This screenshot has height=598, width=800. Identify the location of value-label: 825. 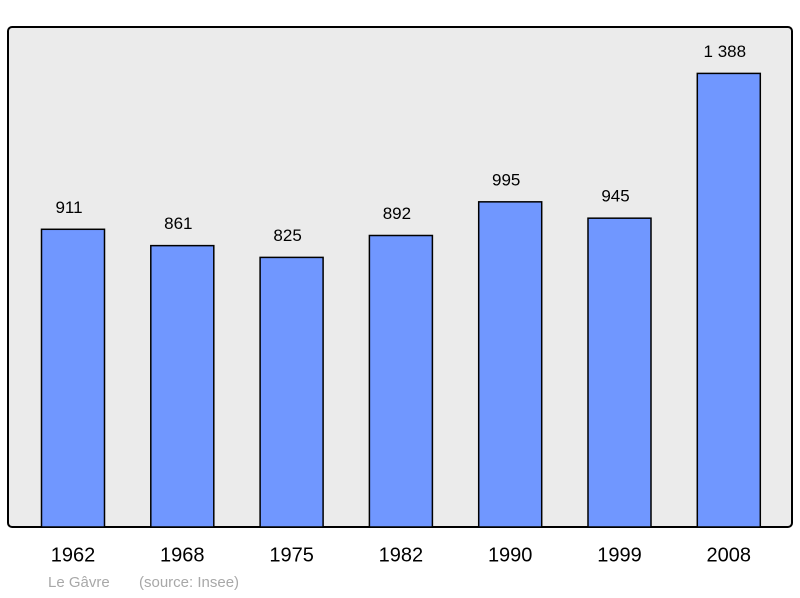
(287, 235).